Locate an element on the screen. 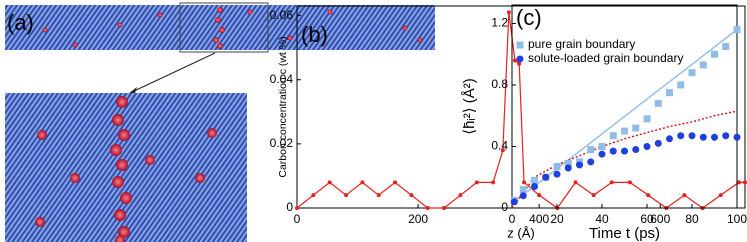  y-tick-label: 0.8 is located at coordinates (499, 84).